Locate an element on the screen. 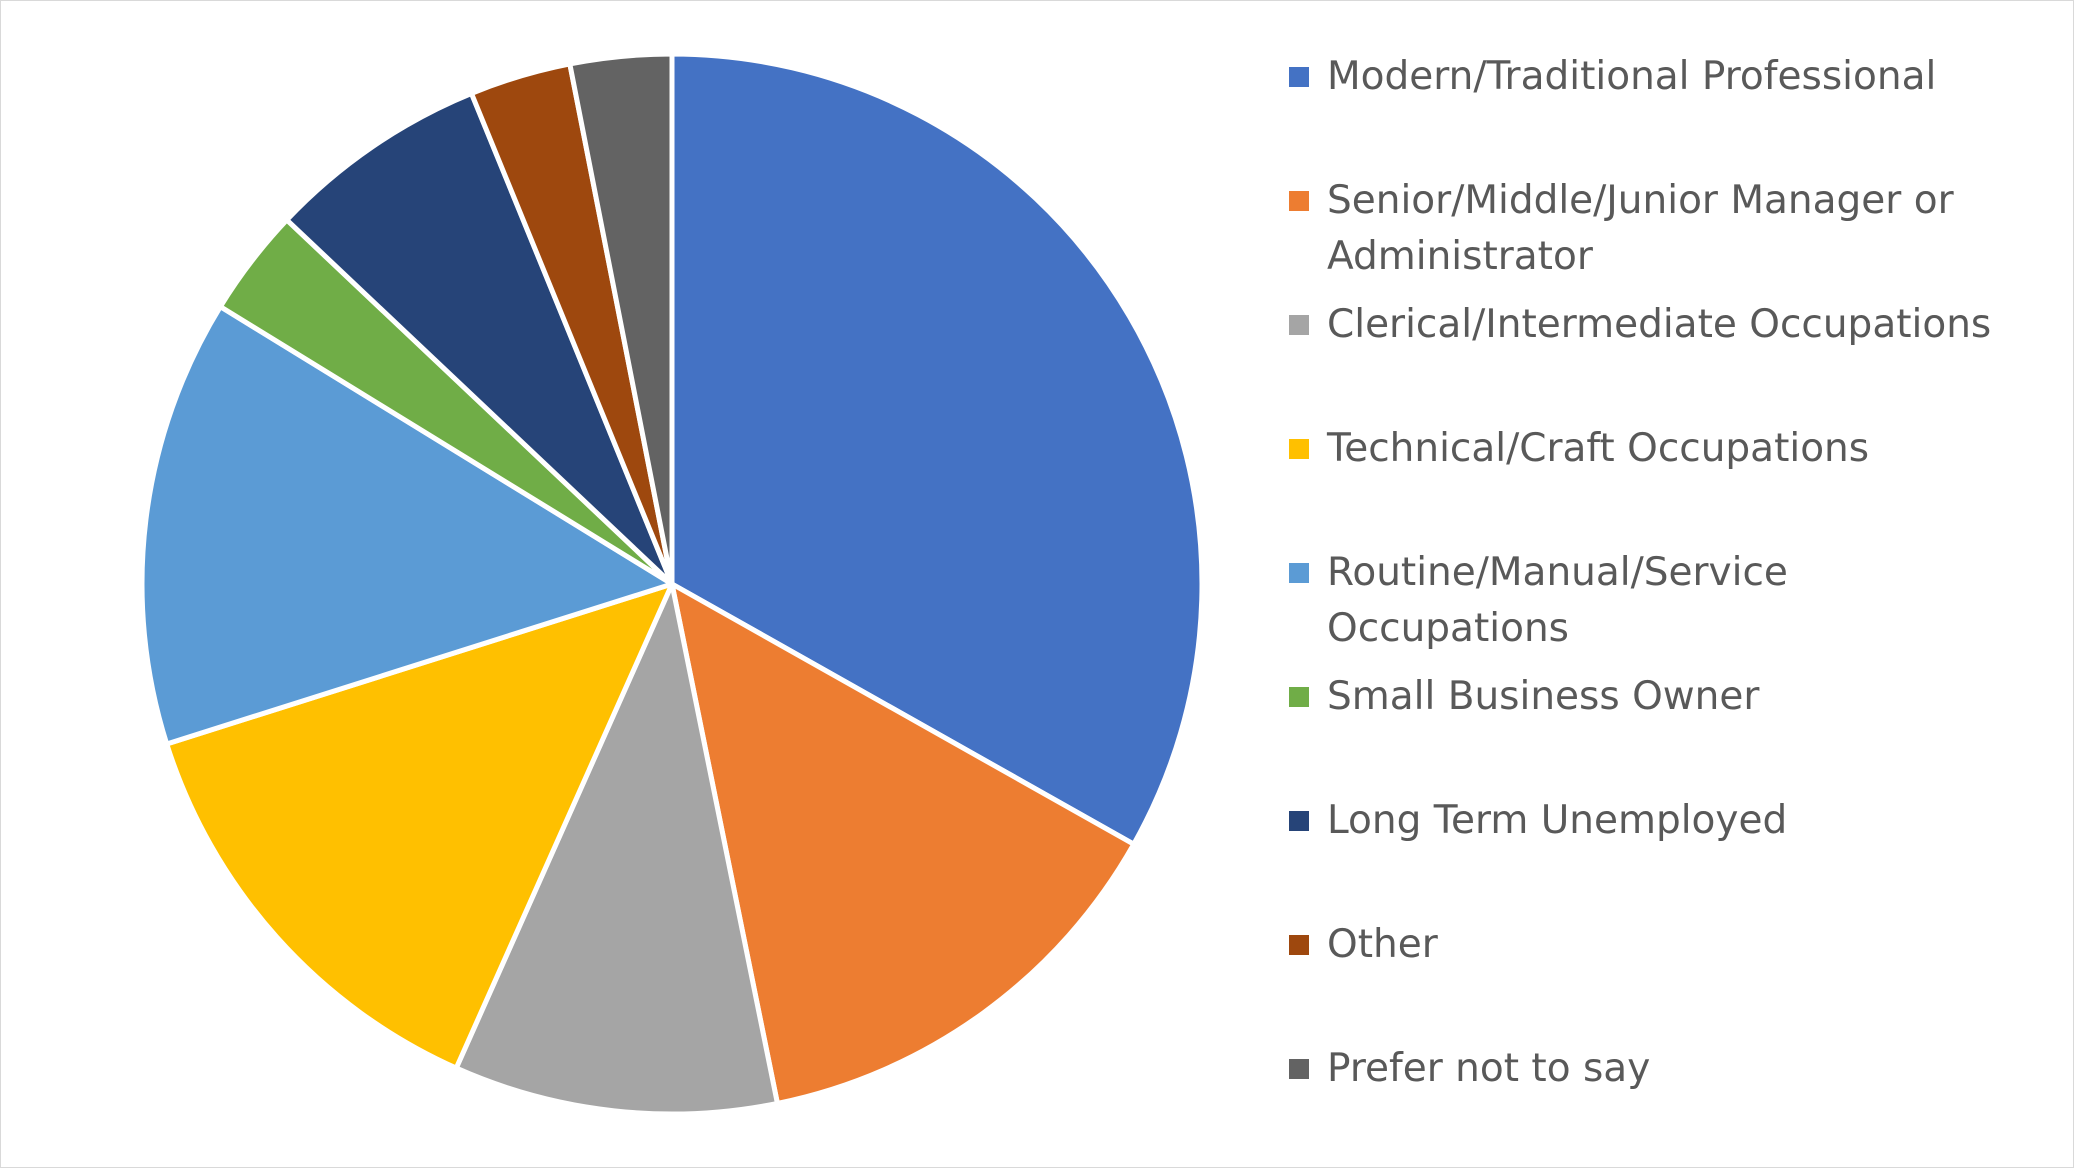  legend-label-2: Clerical/Intermediate Occupations is located at coordinates (1659, 324).